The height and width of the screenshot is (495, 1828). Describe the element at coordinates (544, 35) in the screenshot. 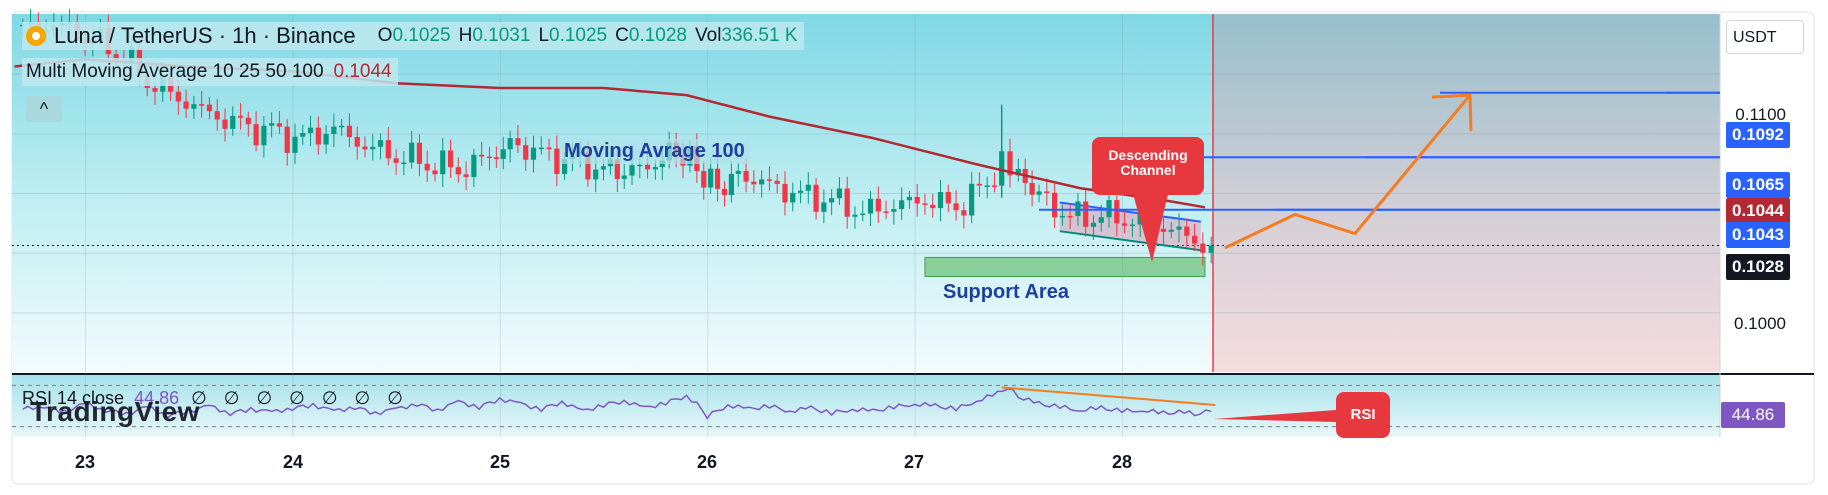

I see `low-key: L` at that location.